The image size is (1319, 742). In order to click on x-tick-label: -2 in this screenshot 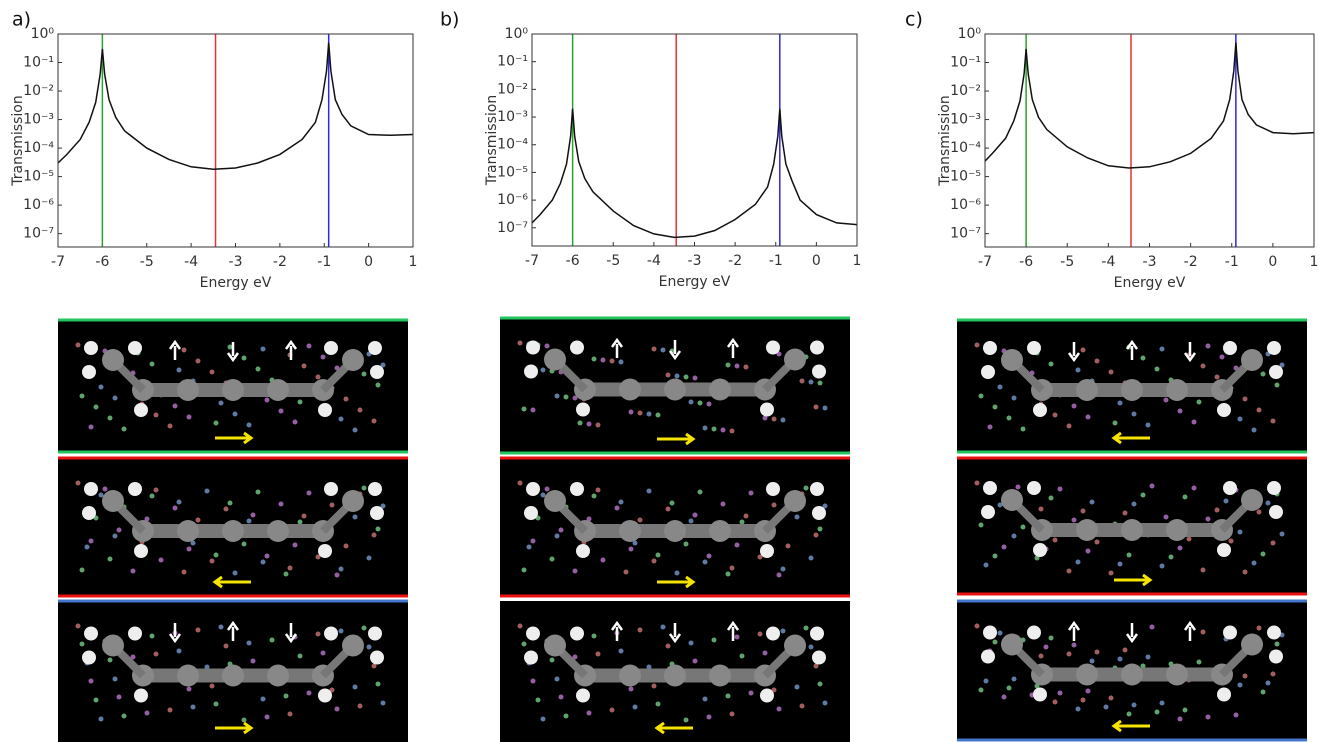, I will do `click(1191, 262)`.